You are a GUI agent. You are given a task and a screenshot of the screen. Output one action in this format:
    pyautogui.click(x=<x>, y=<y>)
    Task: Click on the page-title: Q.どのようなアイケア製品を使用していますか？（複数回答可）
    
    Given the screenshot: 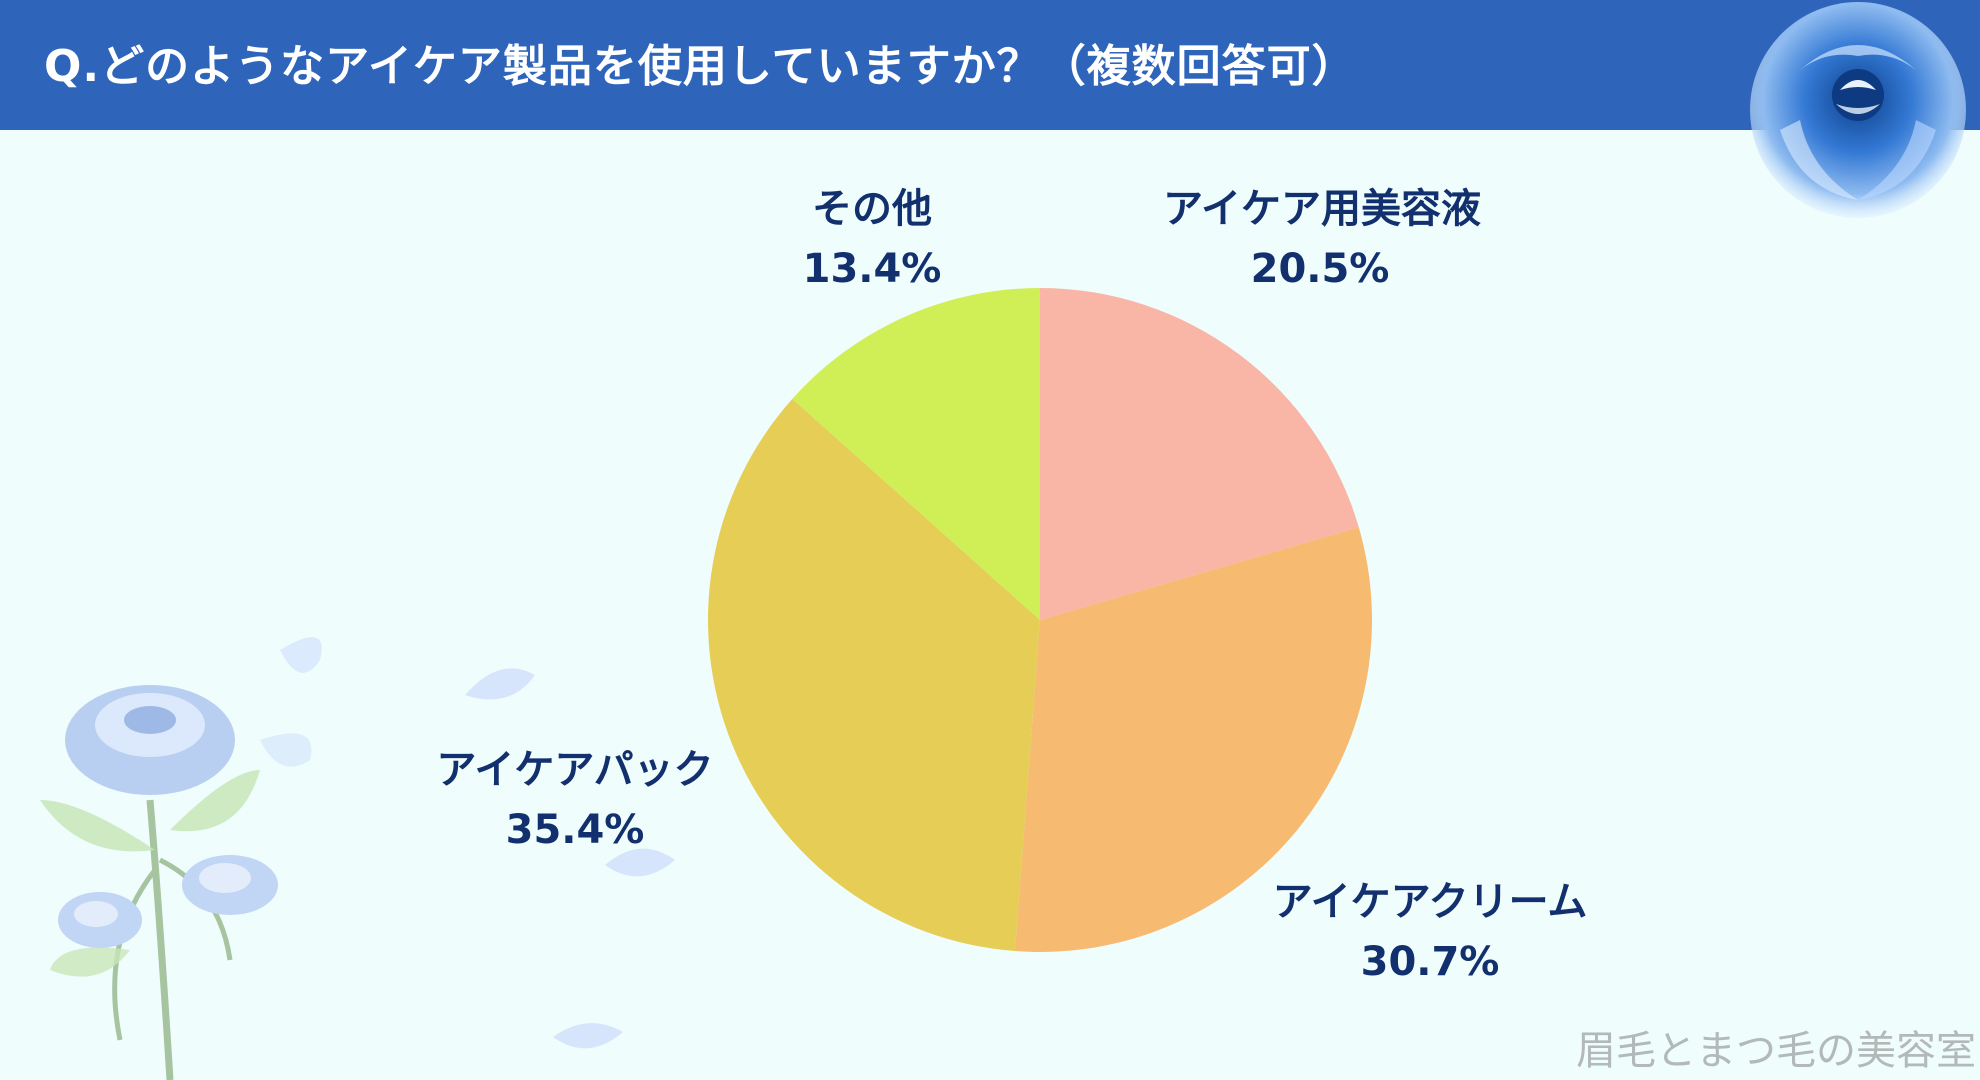 What is the action you would take?
    pyautogui.click(x=700, y=66)
    